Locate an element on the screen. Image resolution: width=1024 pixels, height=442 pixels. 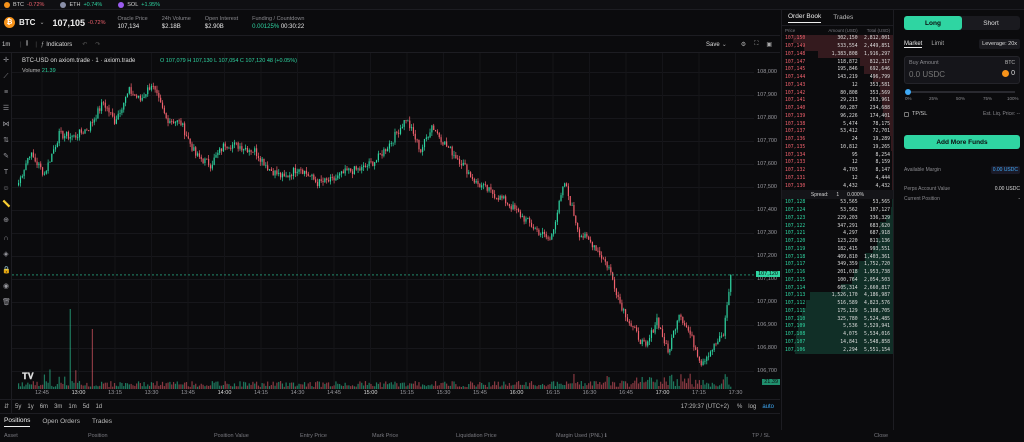
ask-row: 107,142 80,808 353,569 is located at coordinates (837, 93).